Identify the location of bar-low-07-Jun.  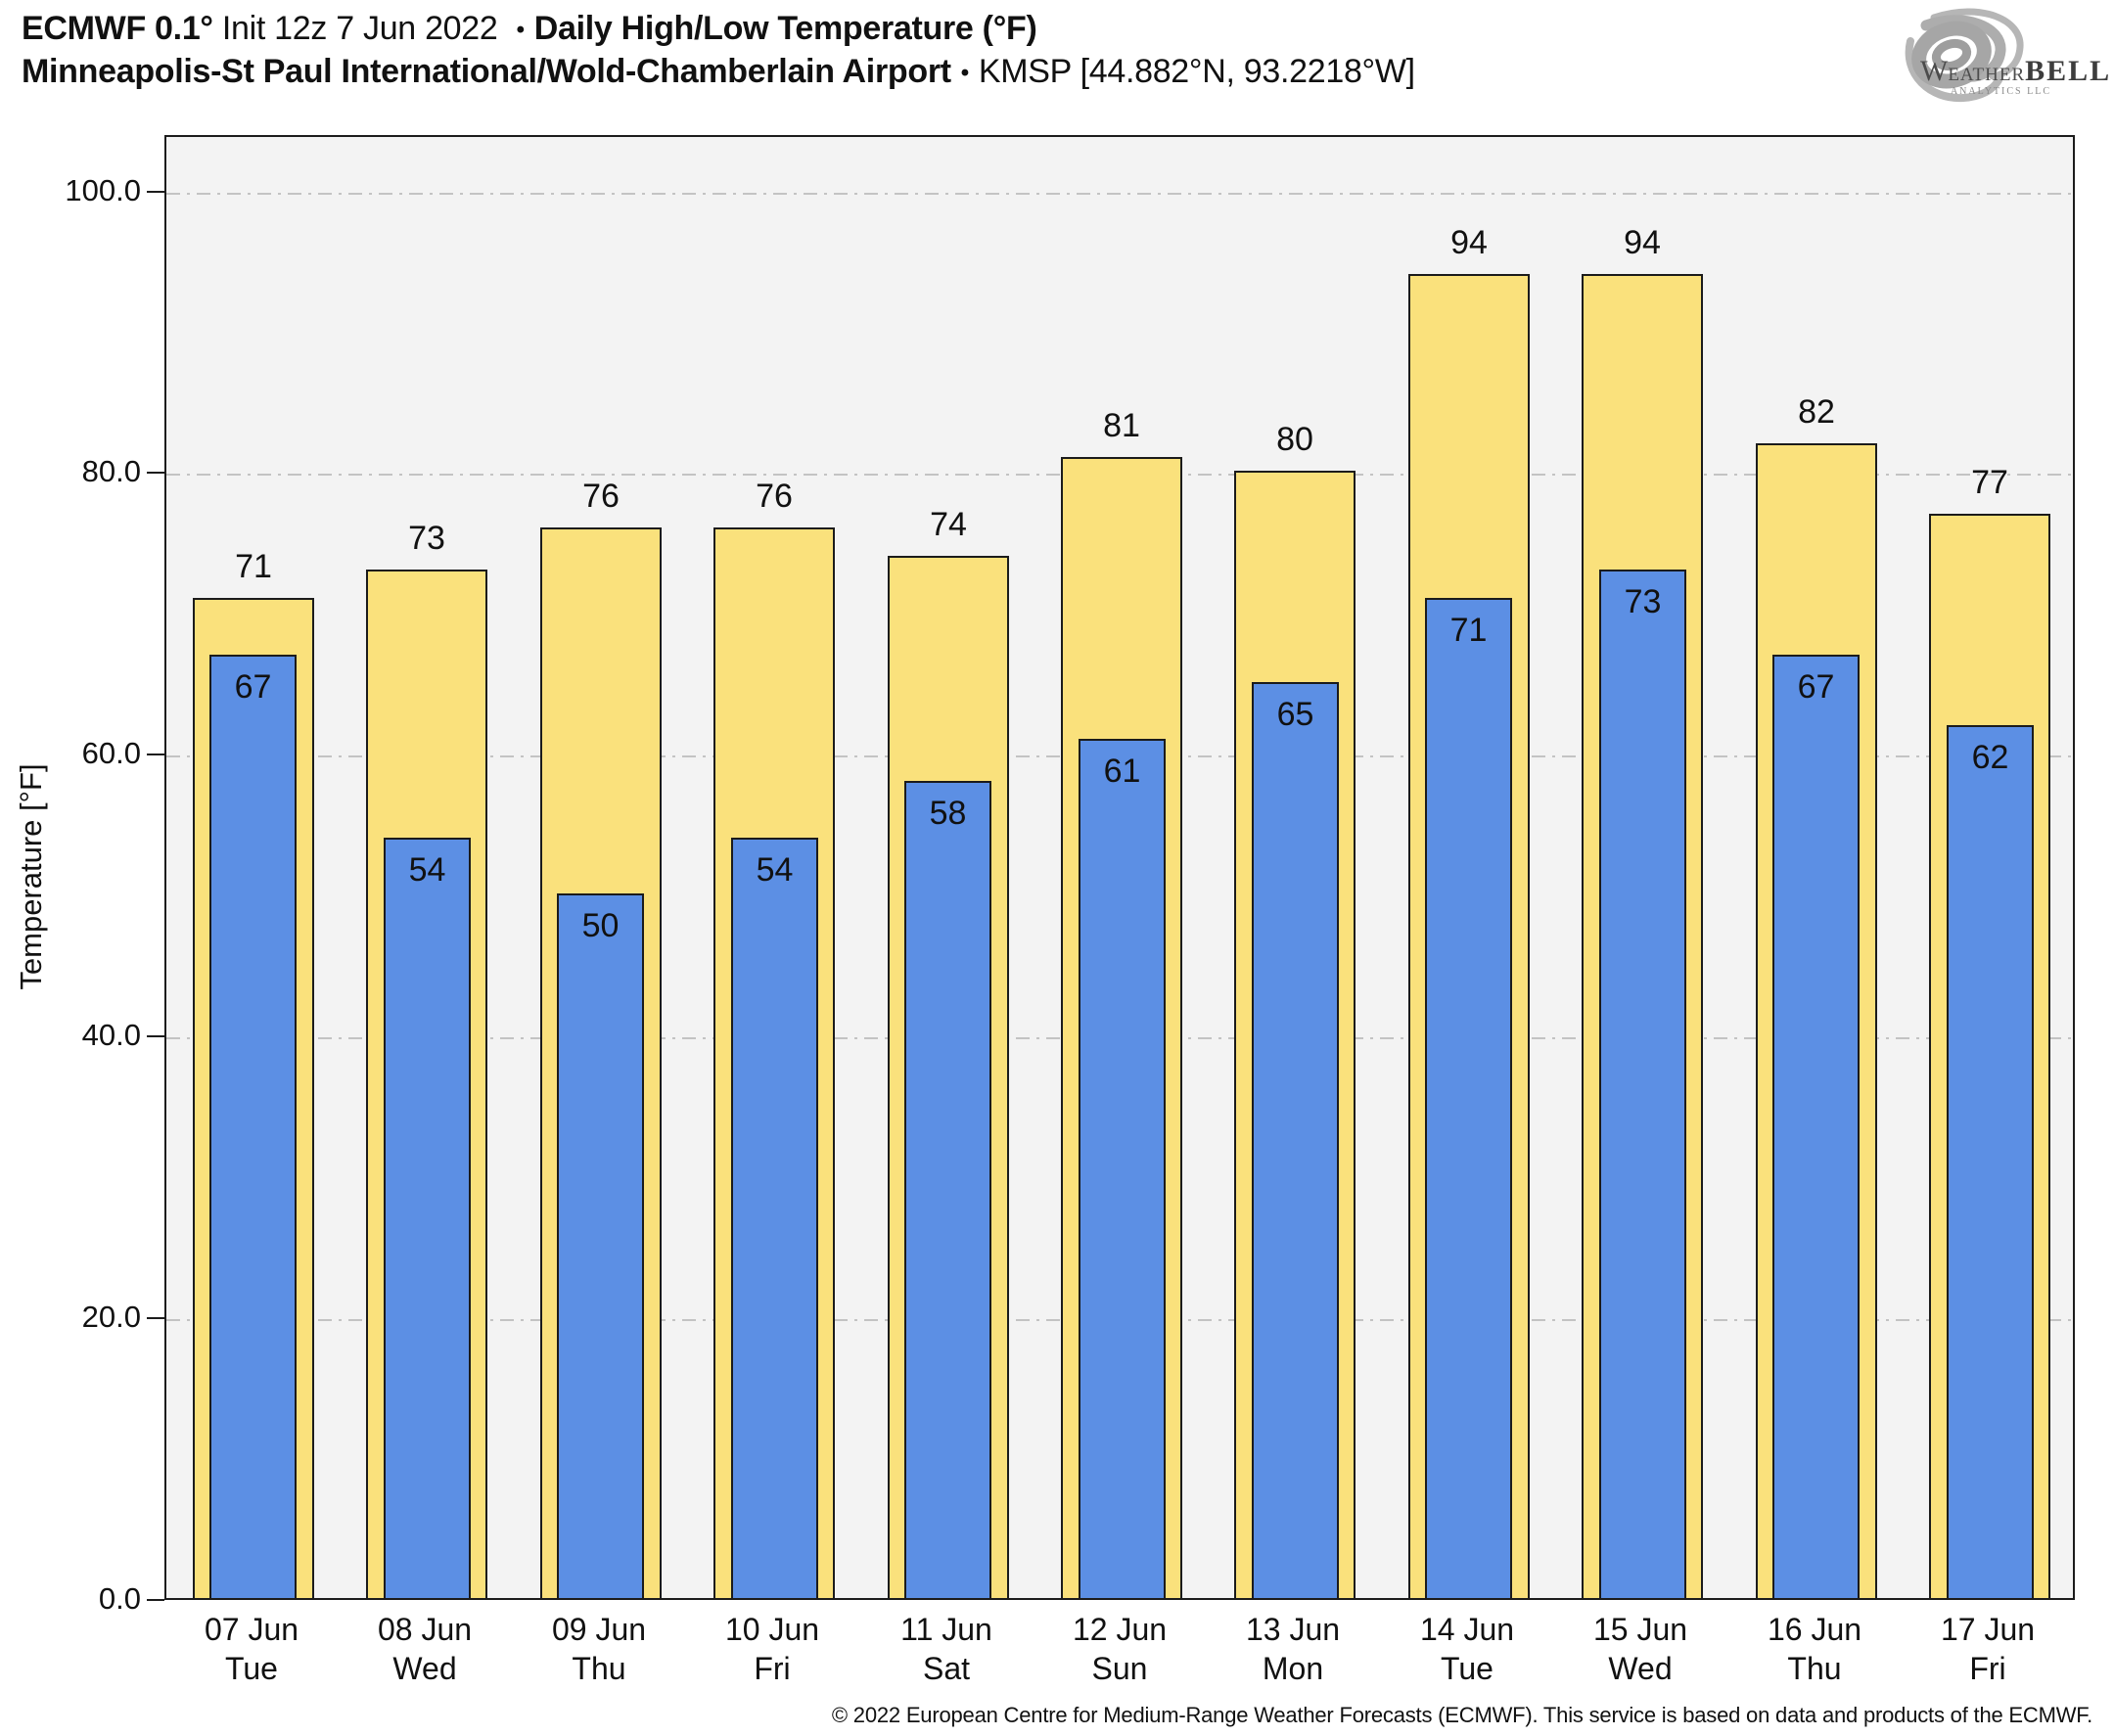
(253, 1126).